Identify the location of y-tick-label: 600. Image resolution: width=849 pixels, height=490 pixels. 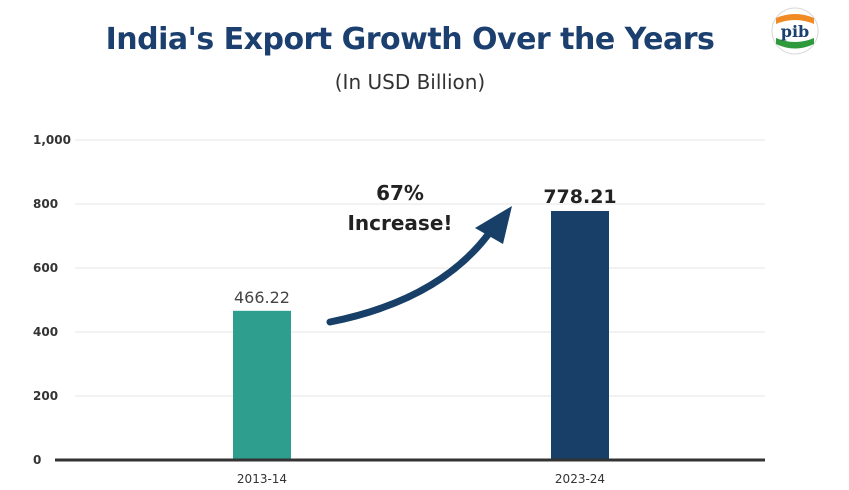
(45, 268).